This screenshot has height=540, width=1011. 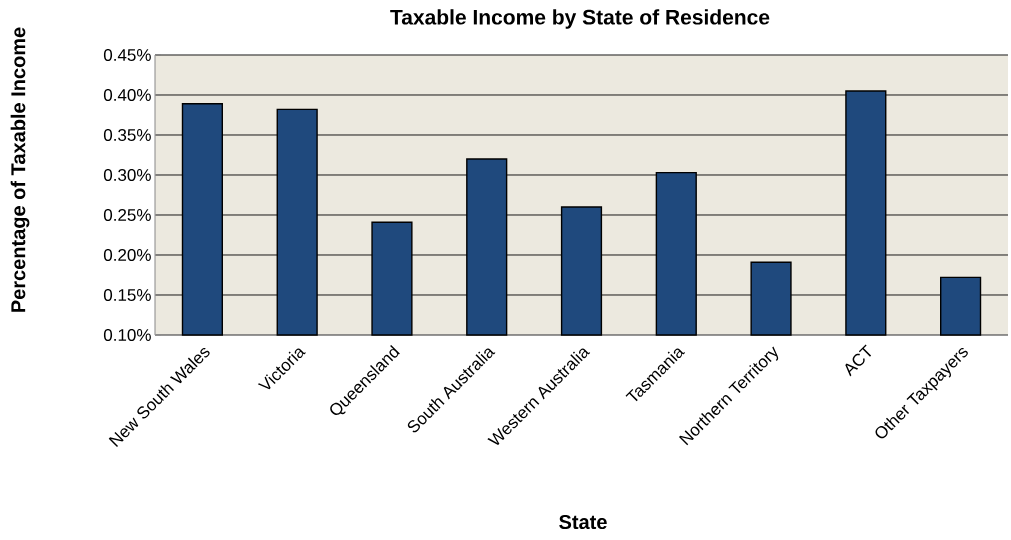 What do you see at coordinates (583, 522) in the screenshot?
I see `x-axis-title: State` at bounding box center [583, 522].